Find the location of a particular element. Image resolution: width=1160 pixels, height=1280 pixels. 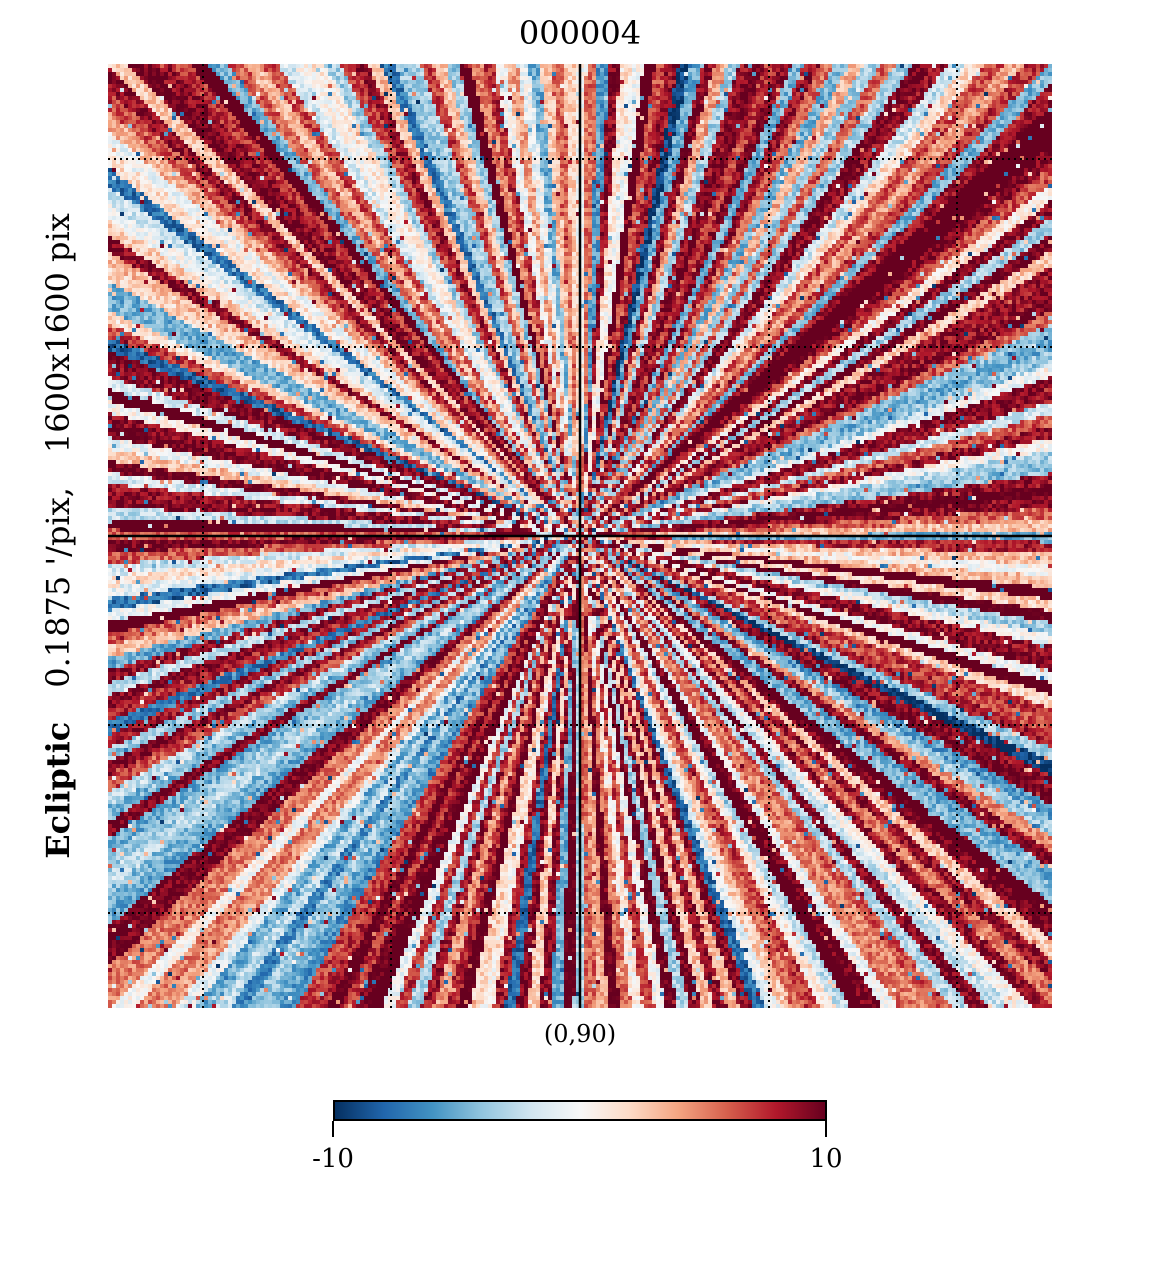

center-coordinate-label: (0,90) is located at coordinates (580, 1034).